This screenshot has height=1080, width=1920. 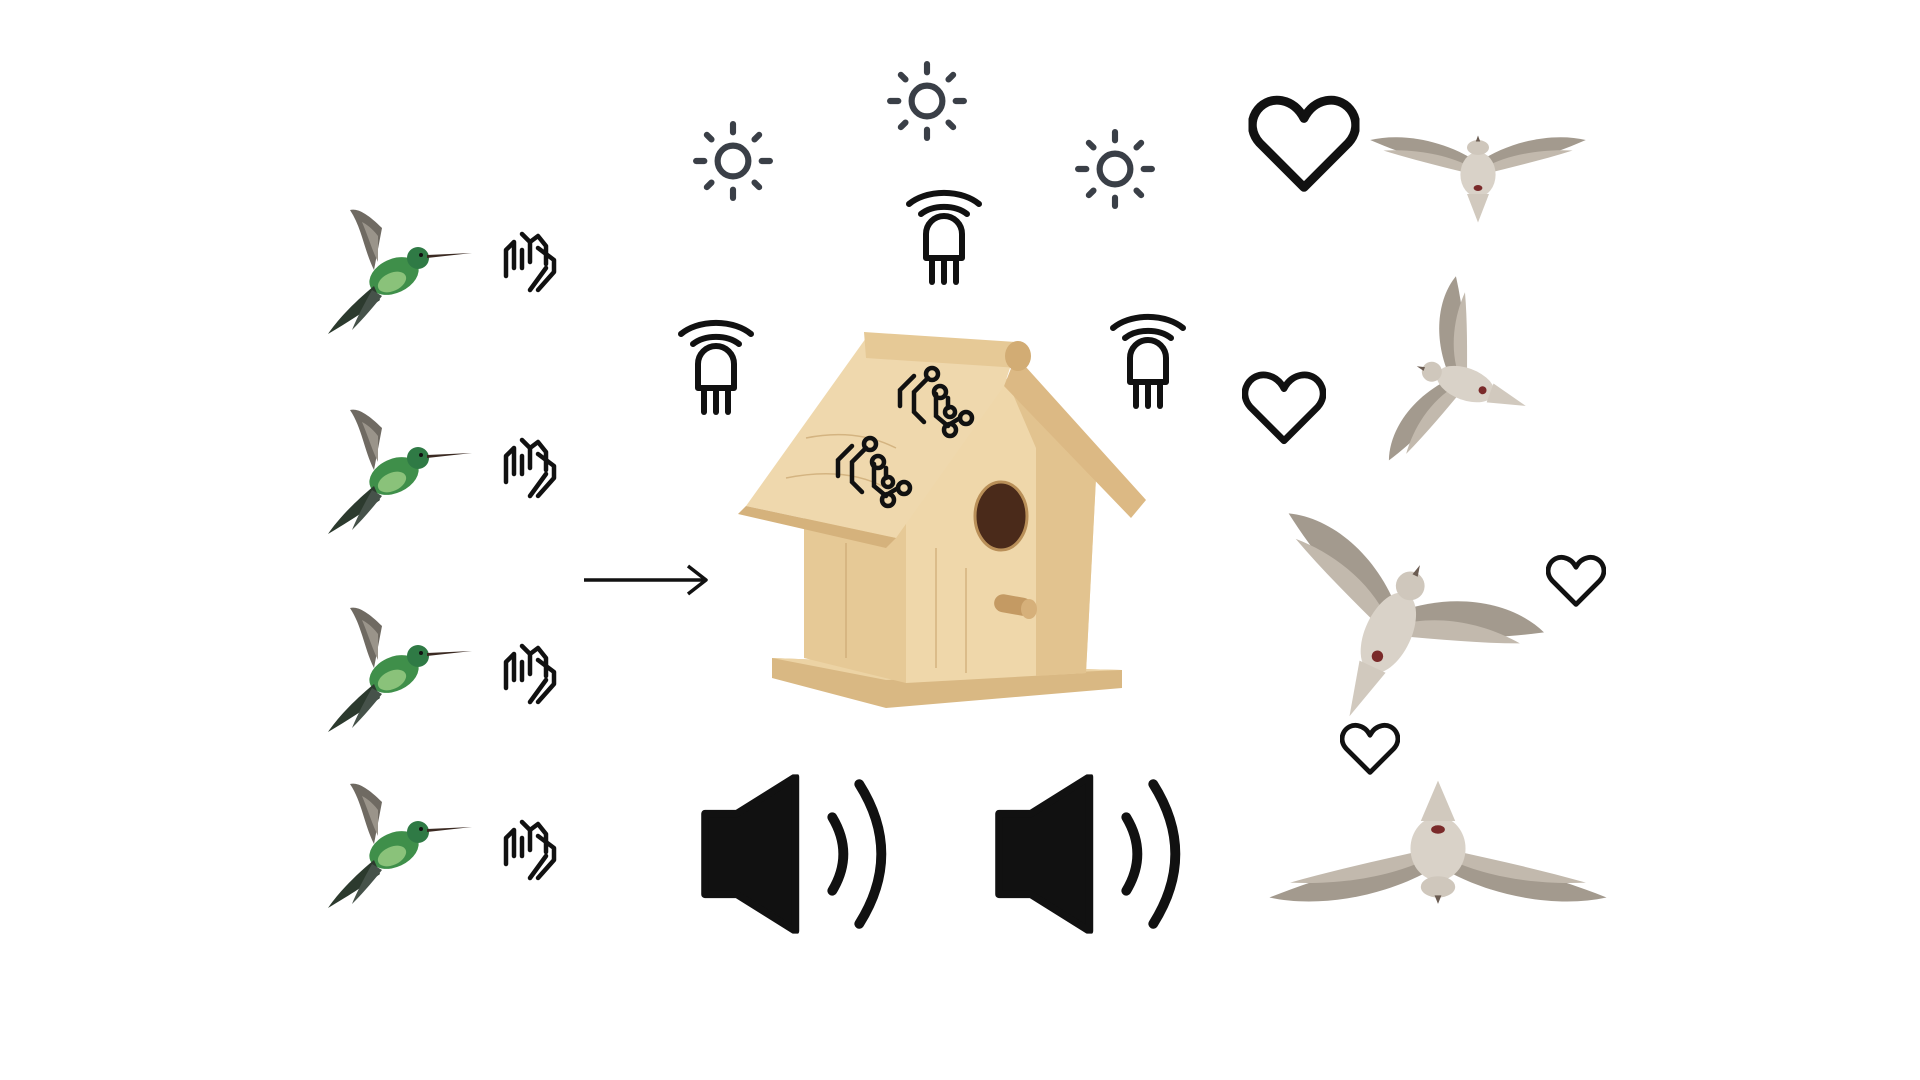 I want to click on sensor-center, so click(x=944, y=236).